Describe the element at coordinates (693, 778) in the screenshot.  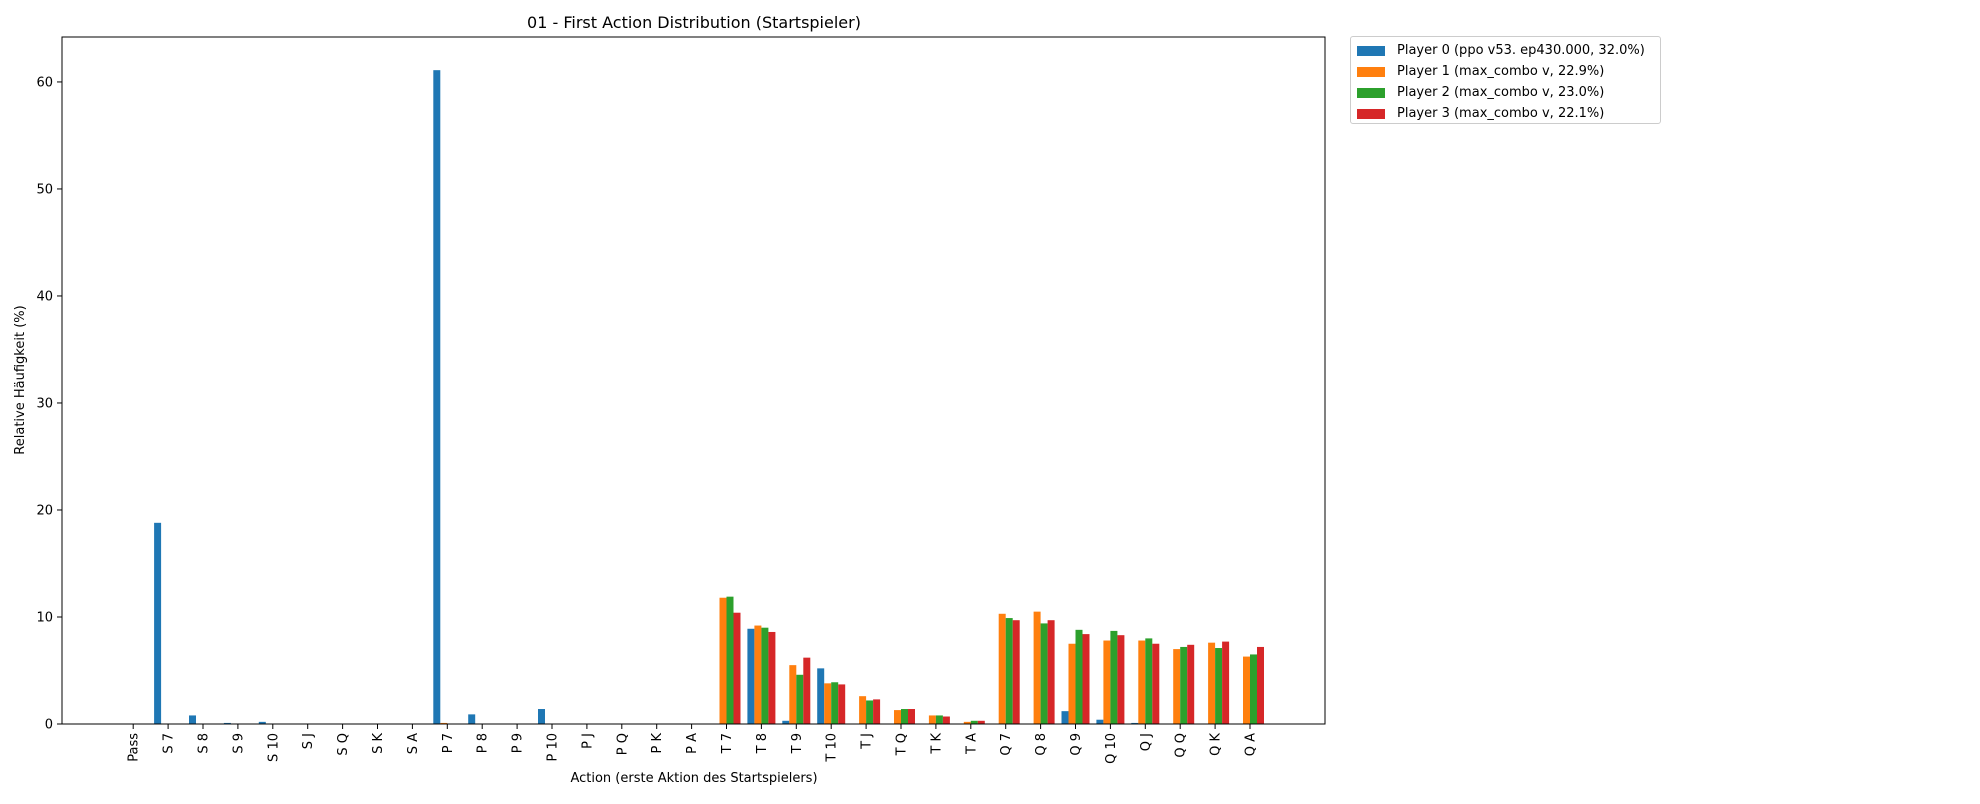
I see `x-axis-label: Action (erste Aktion des Startspielers)` at that location.